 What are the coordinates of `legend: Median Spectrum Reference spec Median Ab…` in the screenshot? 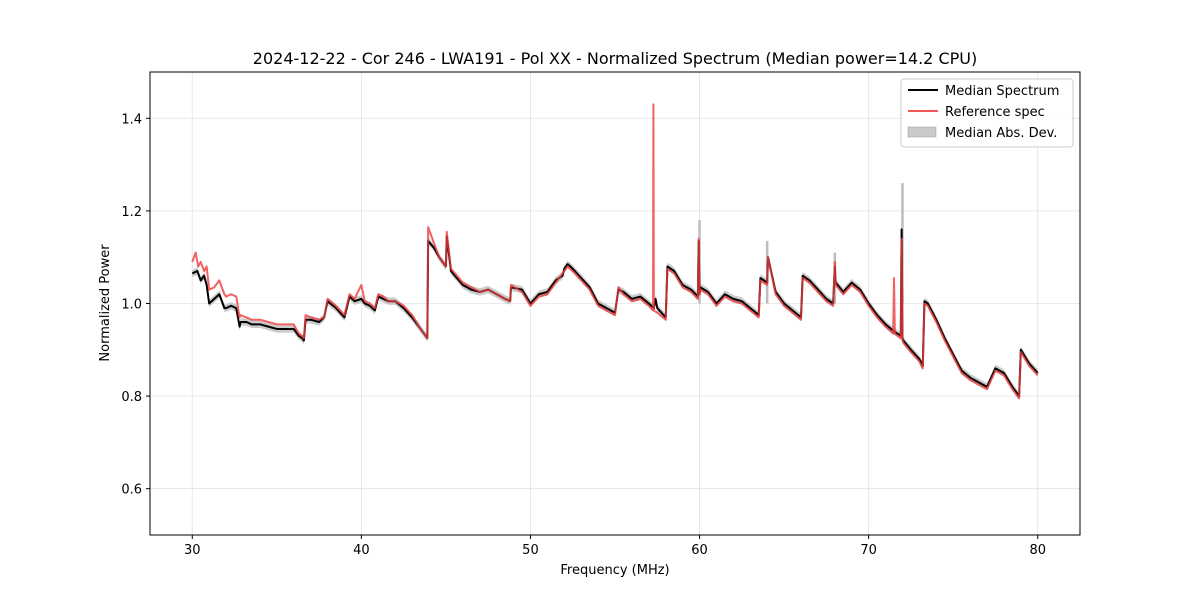 It's located at (987, 113).